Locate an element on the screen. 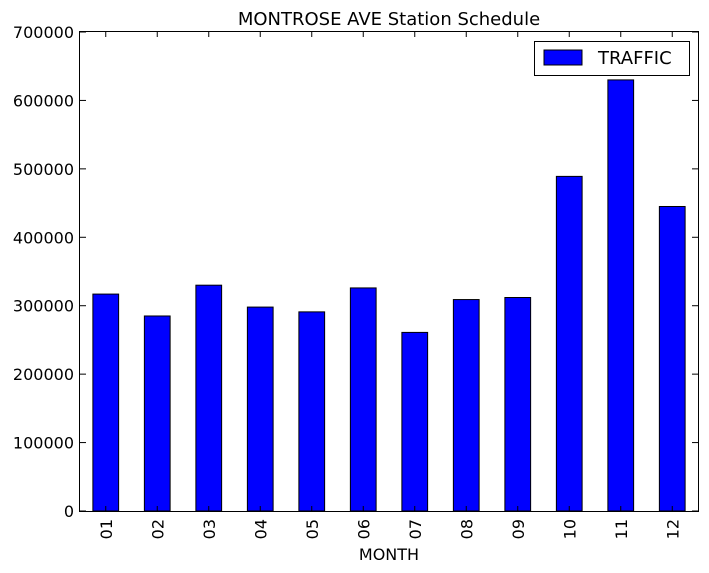 This screenshot has width=709, height=573. x-tick-label: 05 is located at coordinates (312, 529).